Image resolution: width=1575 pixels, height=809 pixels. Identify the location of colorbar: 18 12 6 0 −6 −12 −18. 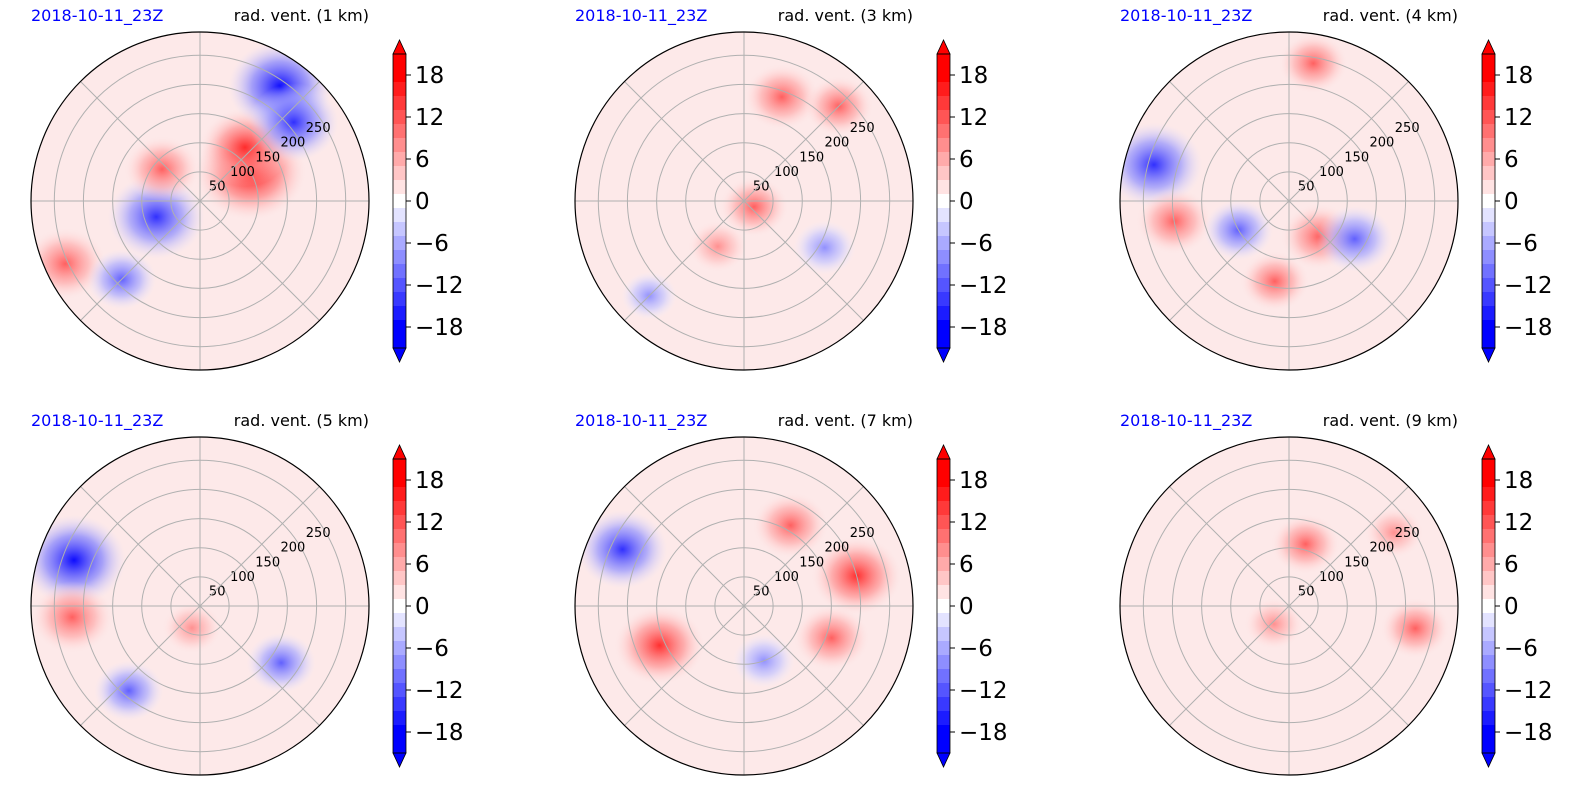
(972, 606).